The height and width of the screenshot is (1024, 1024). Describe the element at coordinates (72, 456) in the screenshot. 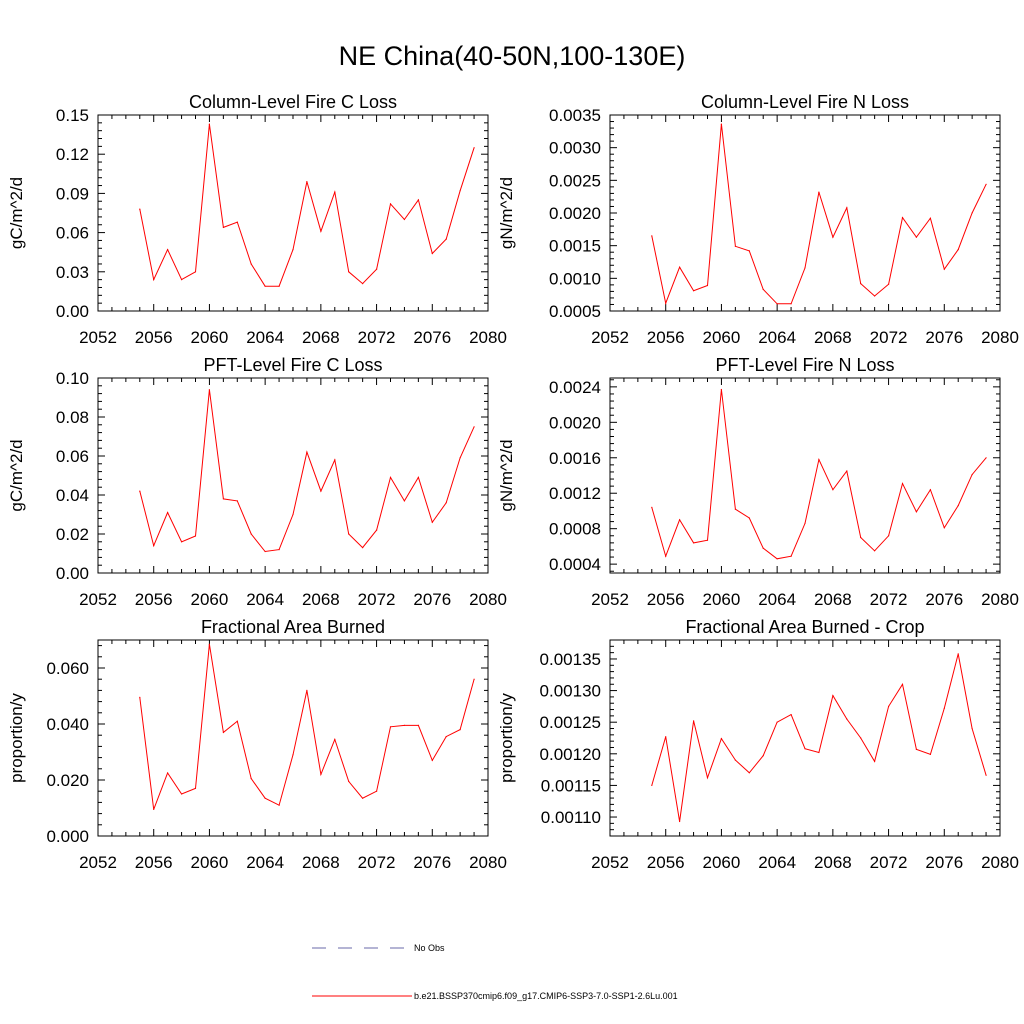

I see `y-tick-label: 0.06` at that location.